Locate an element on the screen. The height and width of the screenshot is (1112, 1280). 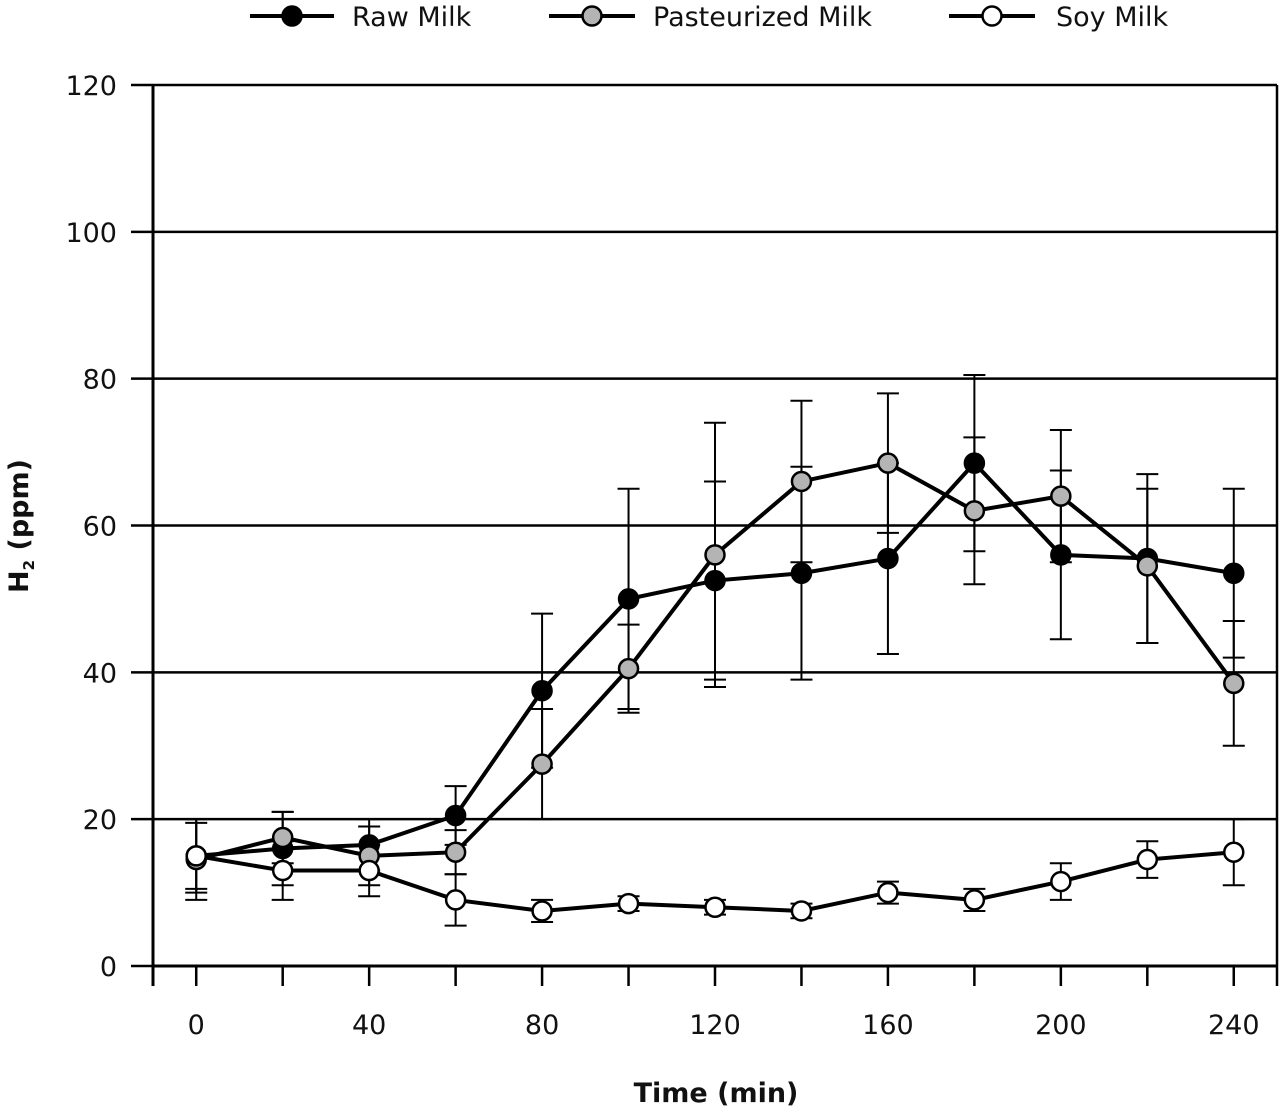
y-tick-label: 0 is located at coordinates (108, 967).